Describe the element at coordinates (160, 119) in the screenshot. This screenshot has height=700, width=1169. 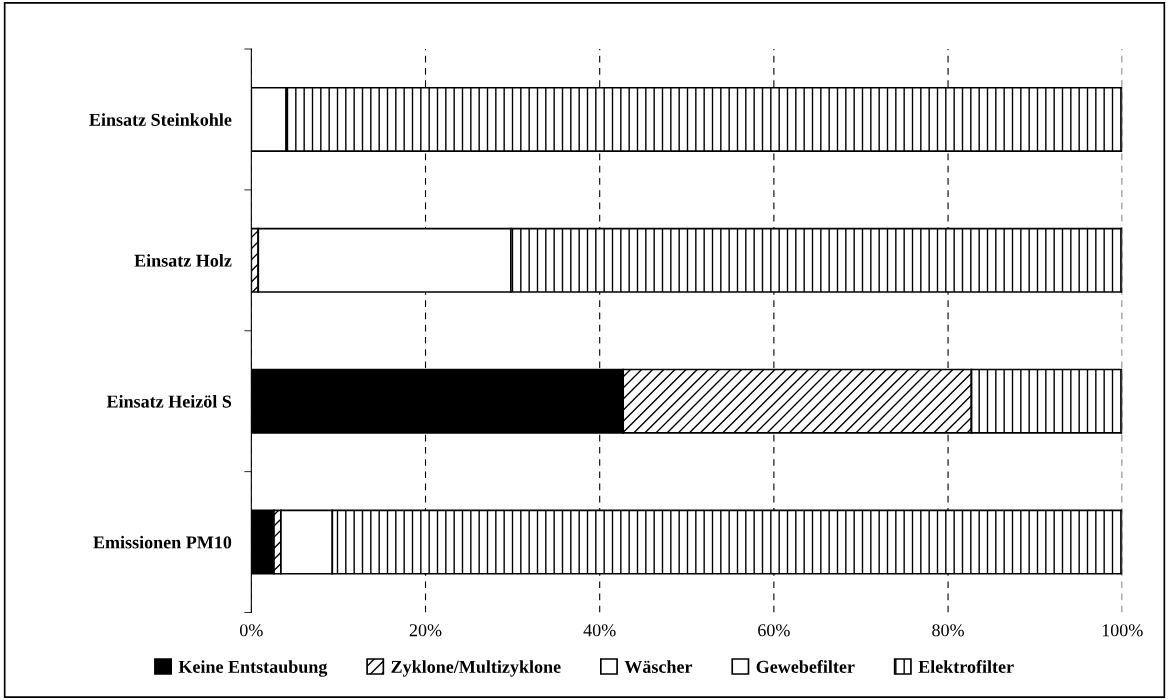
I see `y-tick-label: Einsatz Steinkohle` at that location.